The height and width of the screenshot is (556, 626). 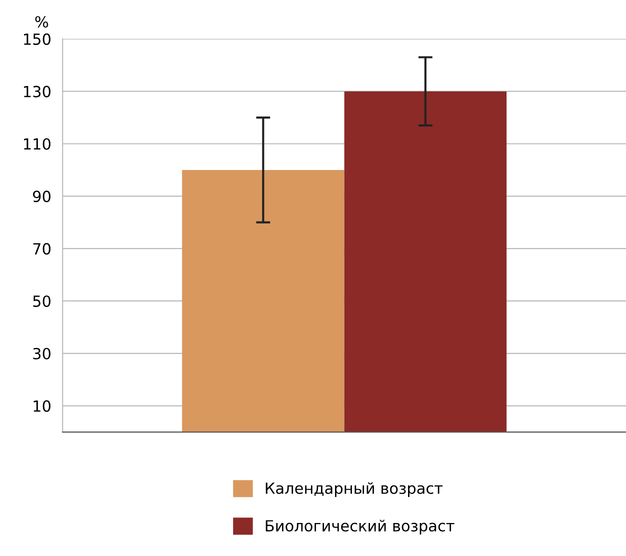 I want to click on y-tick-label: 150, so click(x=37, y=39).